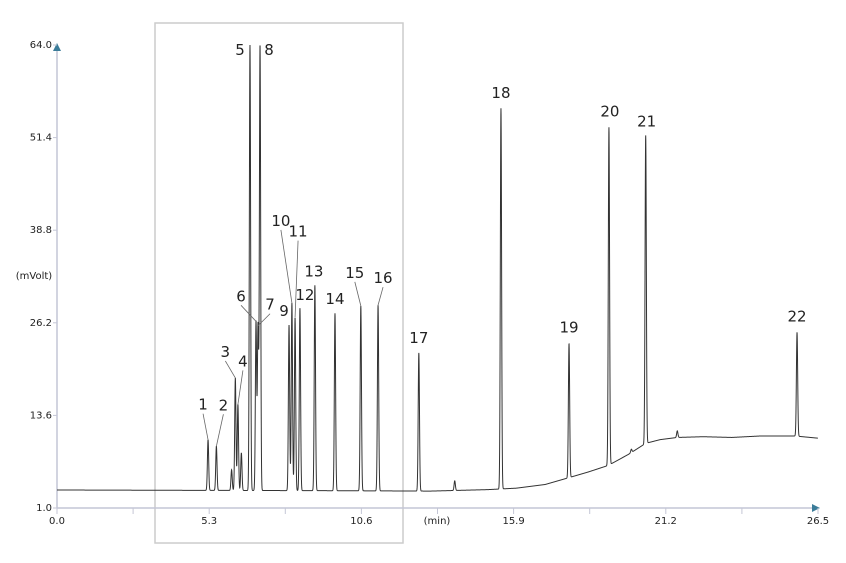 The image size is (846, 563). I want to click on x-tick-label: 0.0, so click(57, 521).